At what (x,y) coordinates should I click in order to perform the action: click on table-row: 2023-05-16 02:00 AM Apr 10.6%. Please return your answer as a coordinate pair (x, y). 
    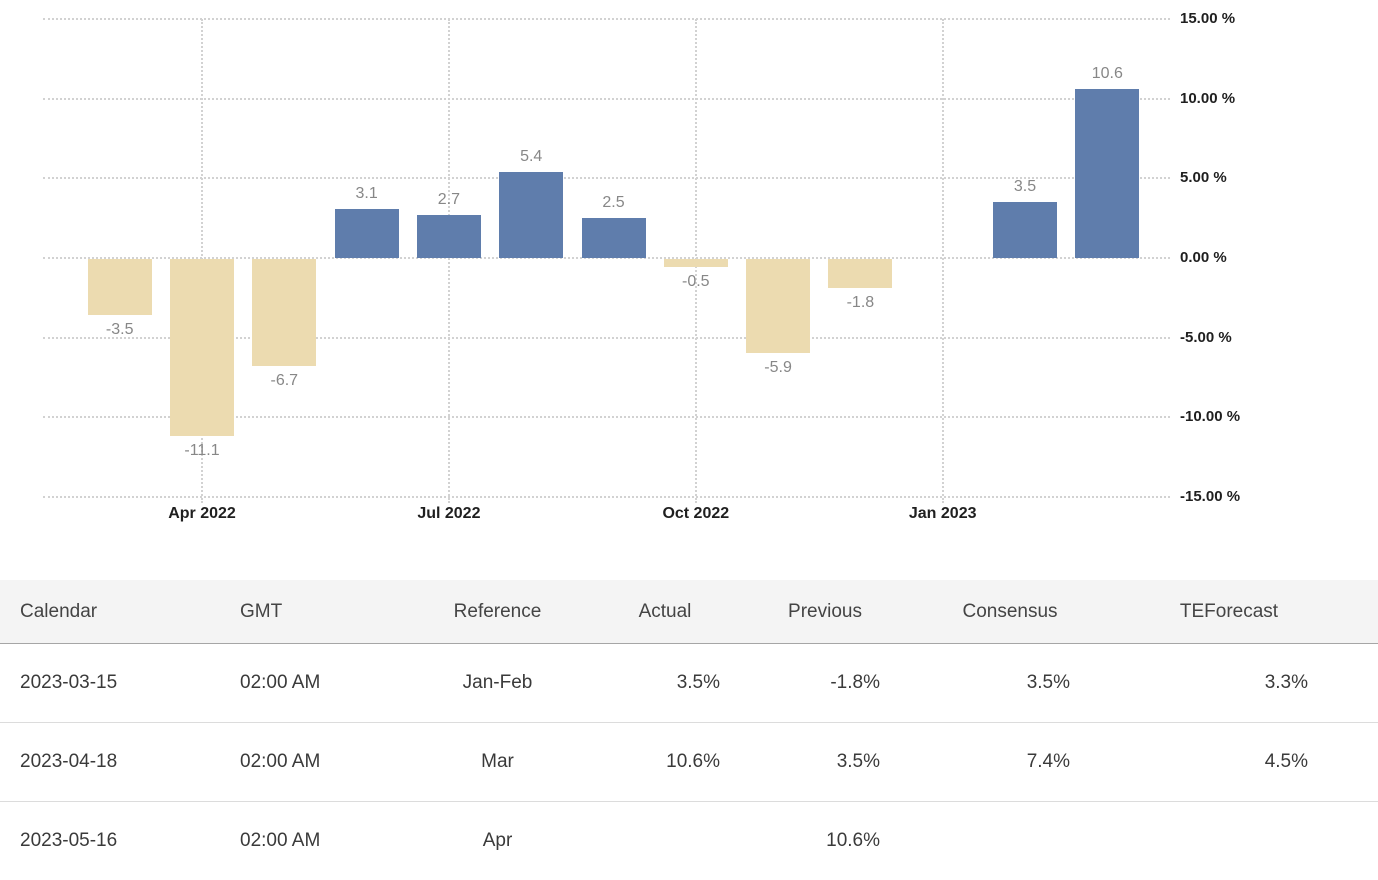
    Looking at the image, I should click on (689, 840).